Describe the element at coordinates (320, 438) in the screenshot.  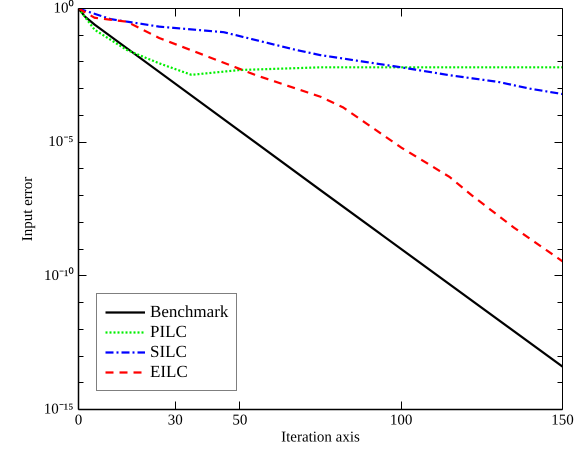
I see `x-axis-title: Iteration axis` at that location.